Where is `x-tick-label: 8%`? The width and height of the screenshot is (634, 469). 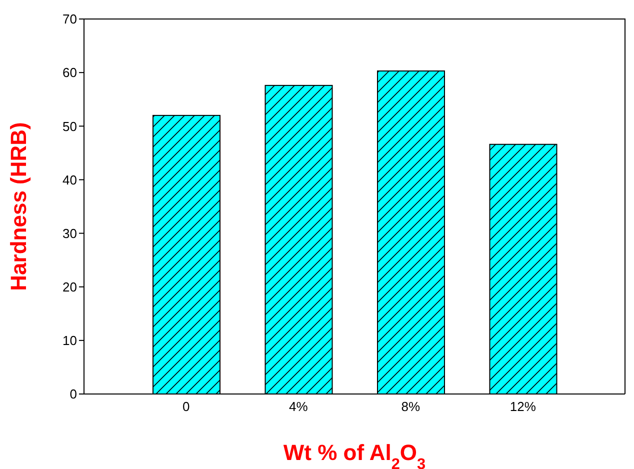
x-tick-label: 8% is located at coordinates (410, 406).